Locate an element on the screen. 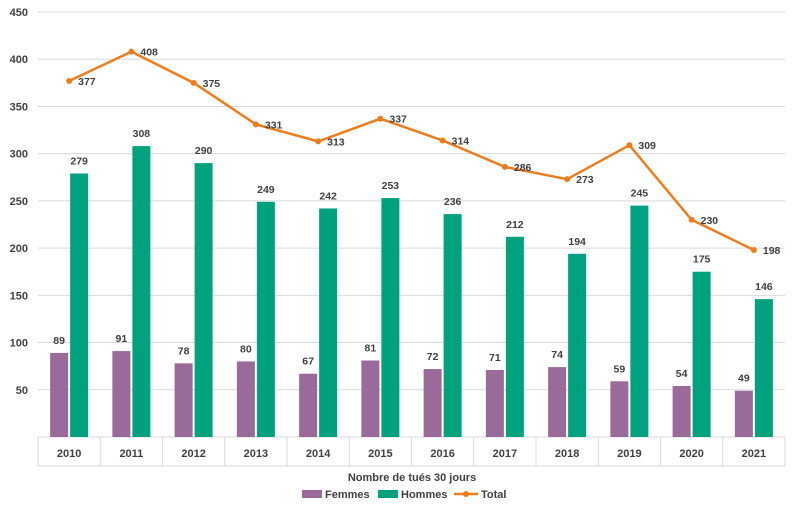  x-tick-label: 2015 is located at coordinates (380, 454).